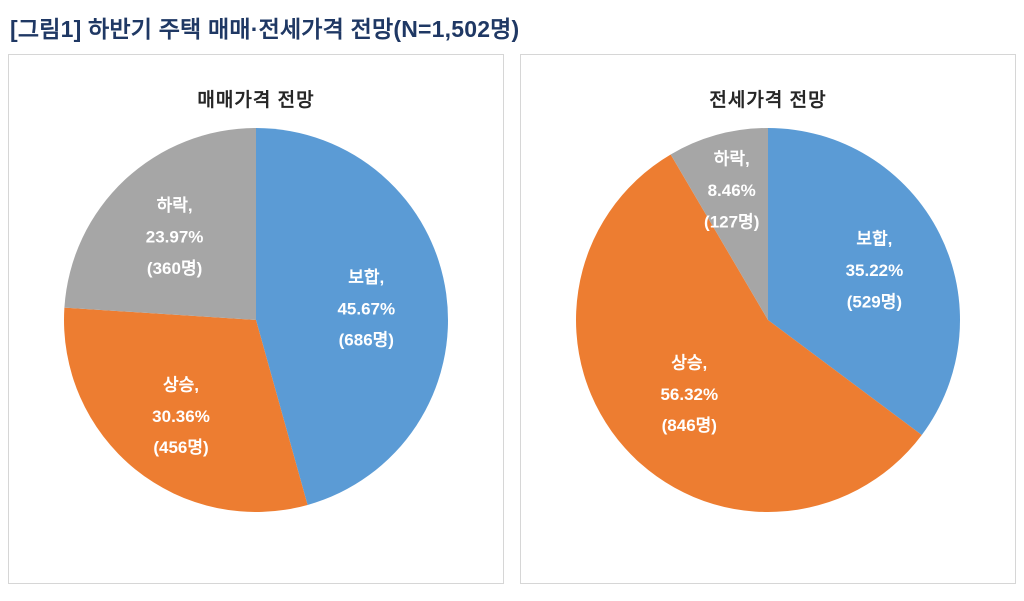  I want to click on pie-slice-label-상승: 상승, 30.36% (456명), so click(181, 416).